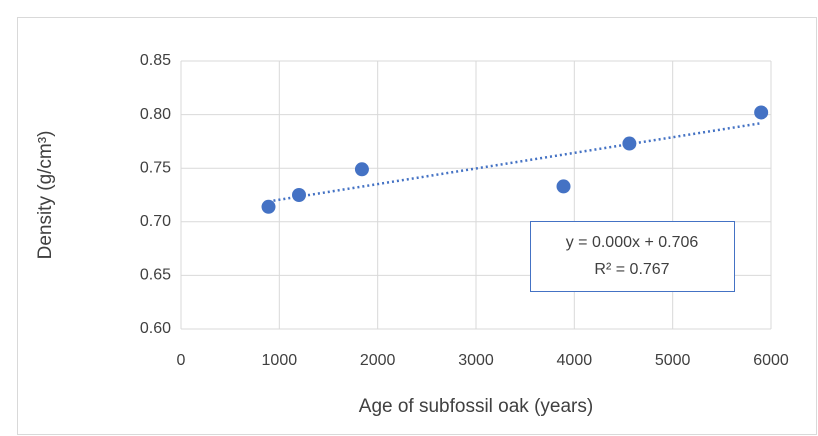 The width and height of the screenshot is (818, 436). I want to click on equation: y = 0.000x + 0.706, so click(632, 242).